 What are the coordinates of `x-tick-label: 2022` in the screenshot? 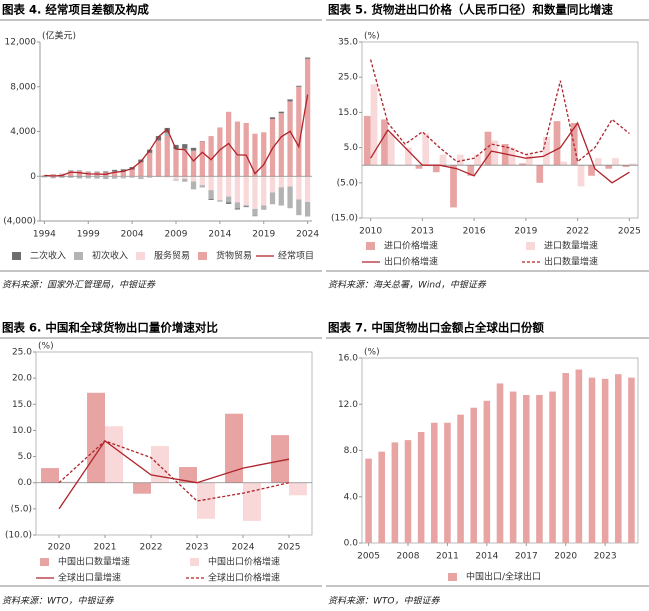 It's located at (151, 548).